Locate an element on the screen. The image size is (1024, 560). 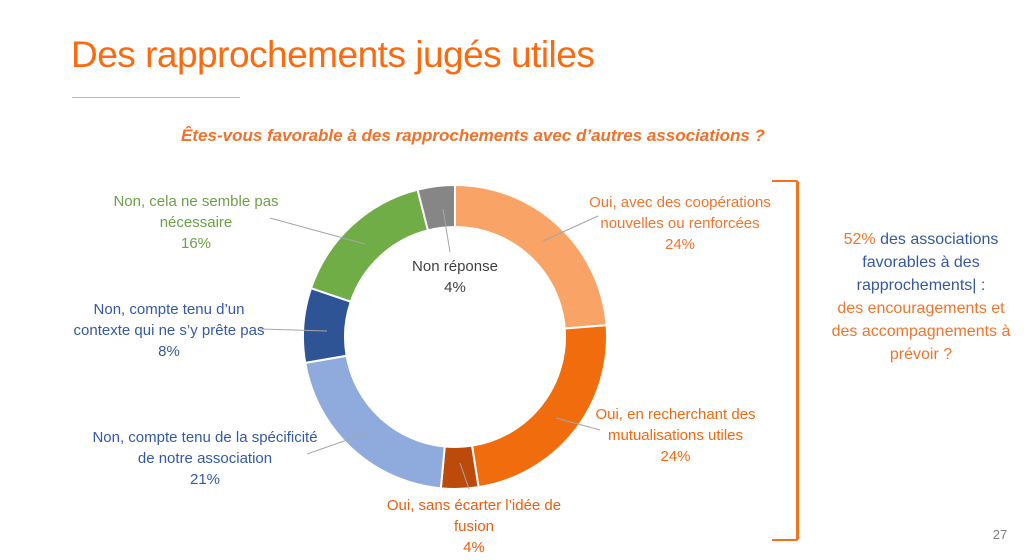
label-oui-fusion: Oui, sans écarter l’idée de fusion 4% is located at coordinates (474, 526).